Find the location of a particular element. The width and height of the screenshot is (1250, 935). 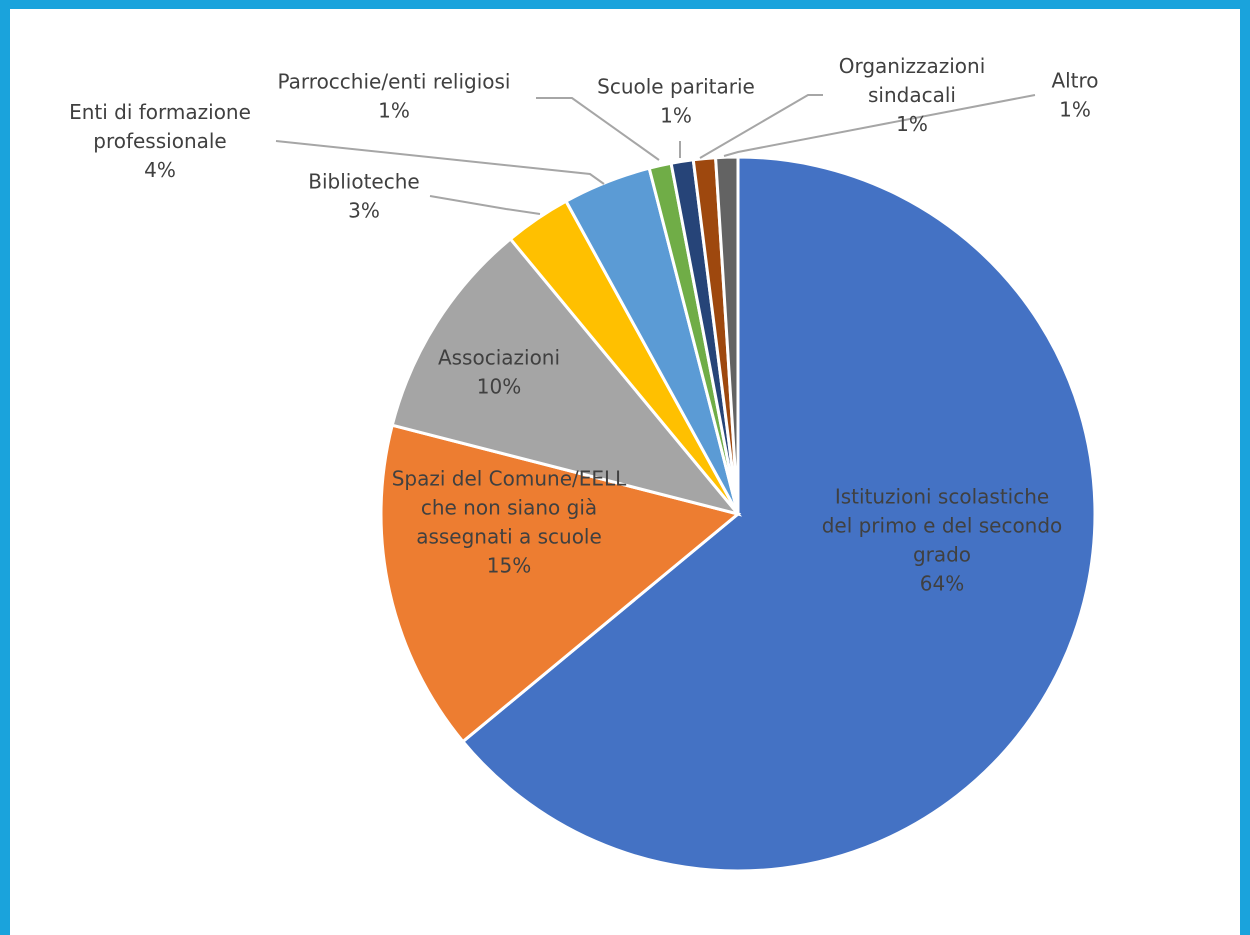

slice-scuole-paritarie-label-line: Scuole paritarie is located at coordinates (676, 87).